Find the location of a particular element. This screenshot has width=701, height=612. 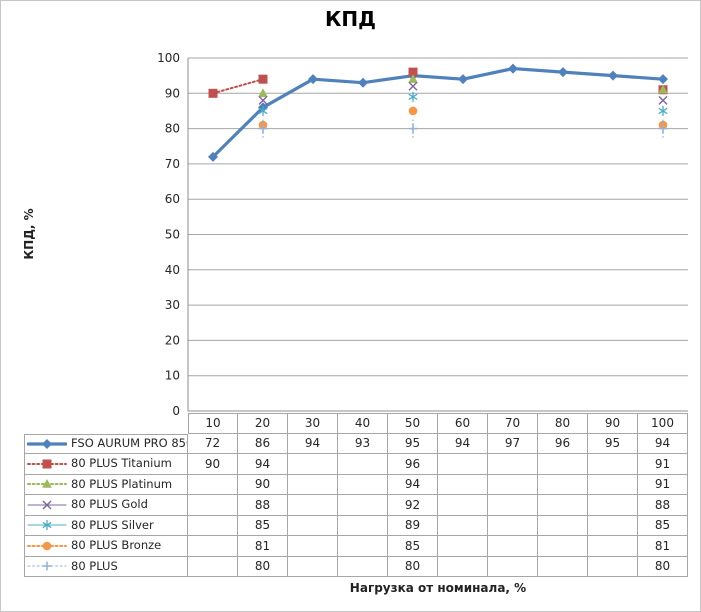

circle-marker-icon is located at coordinates (47, 546).